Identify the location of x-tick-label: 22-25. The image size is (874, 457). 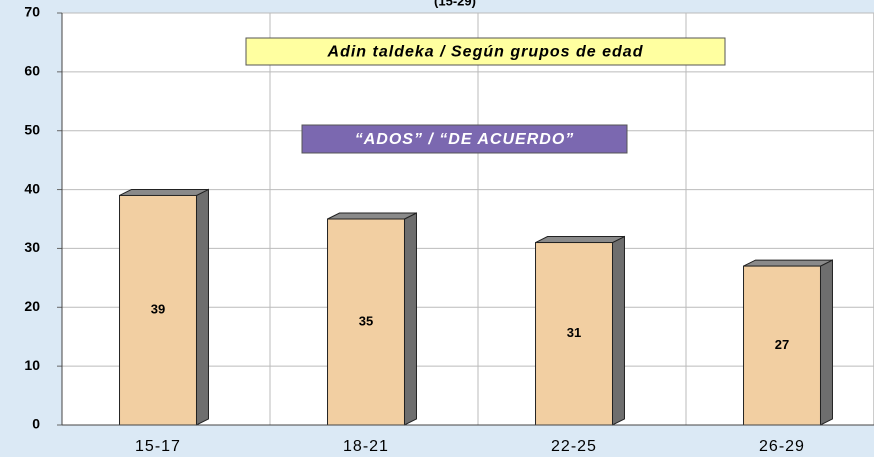
(574, 446).